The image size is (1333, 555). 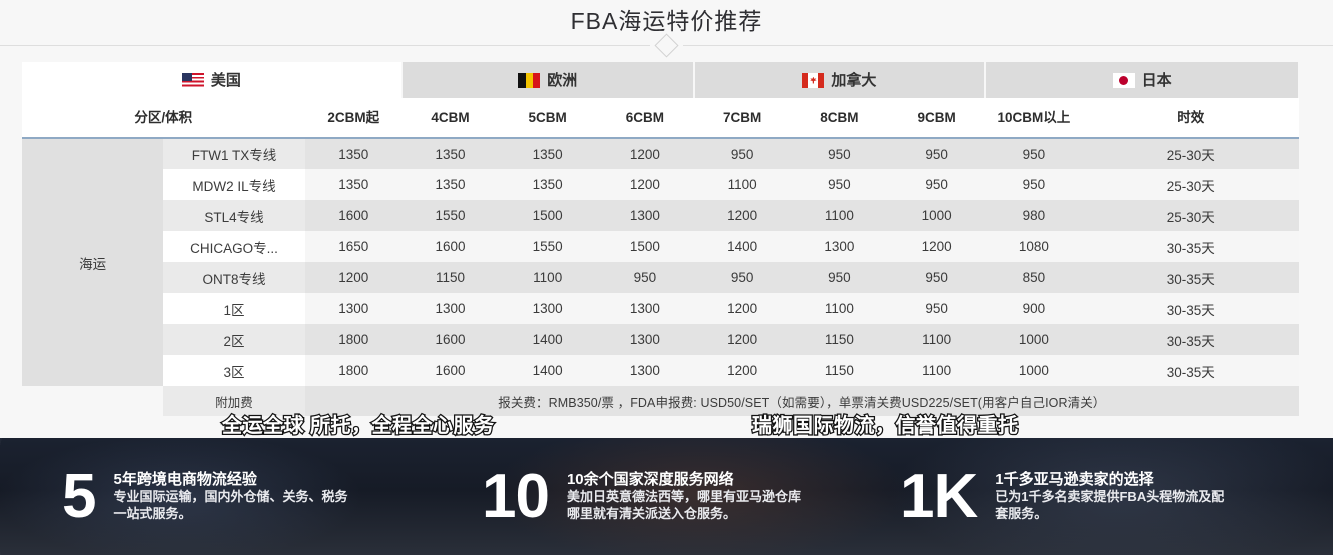 I want to click on cell-2cbm: 1650, so click(x=353, y=246).